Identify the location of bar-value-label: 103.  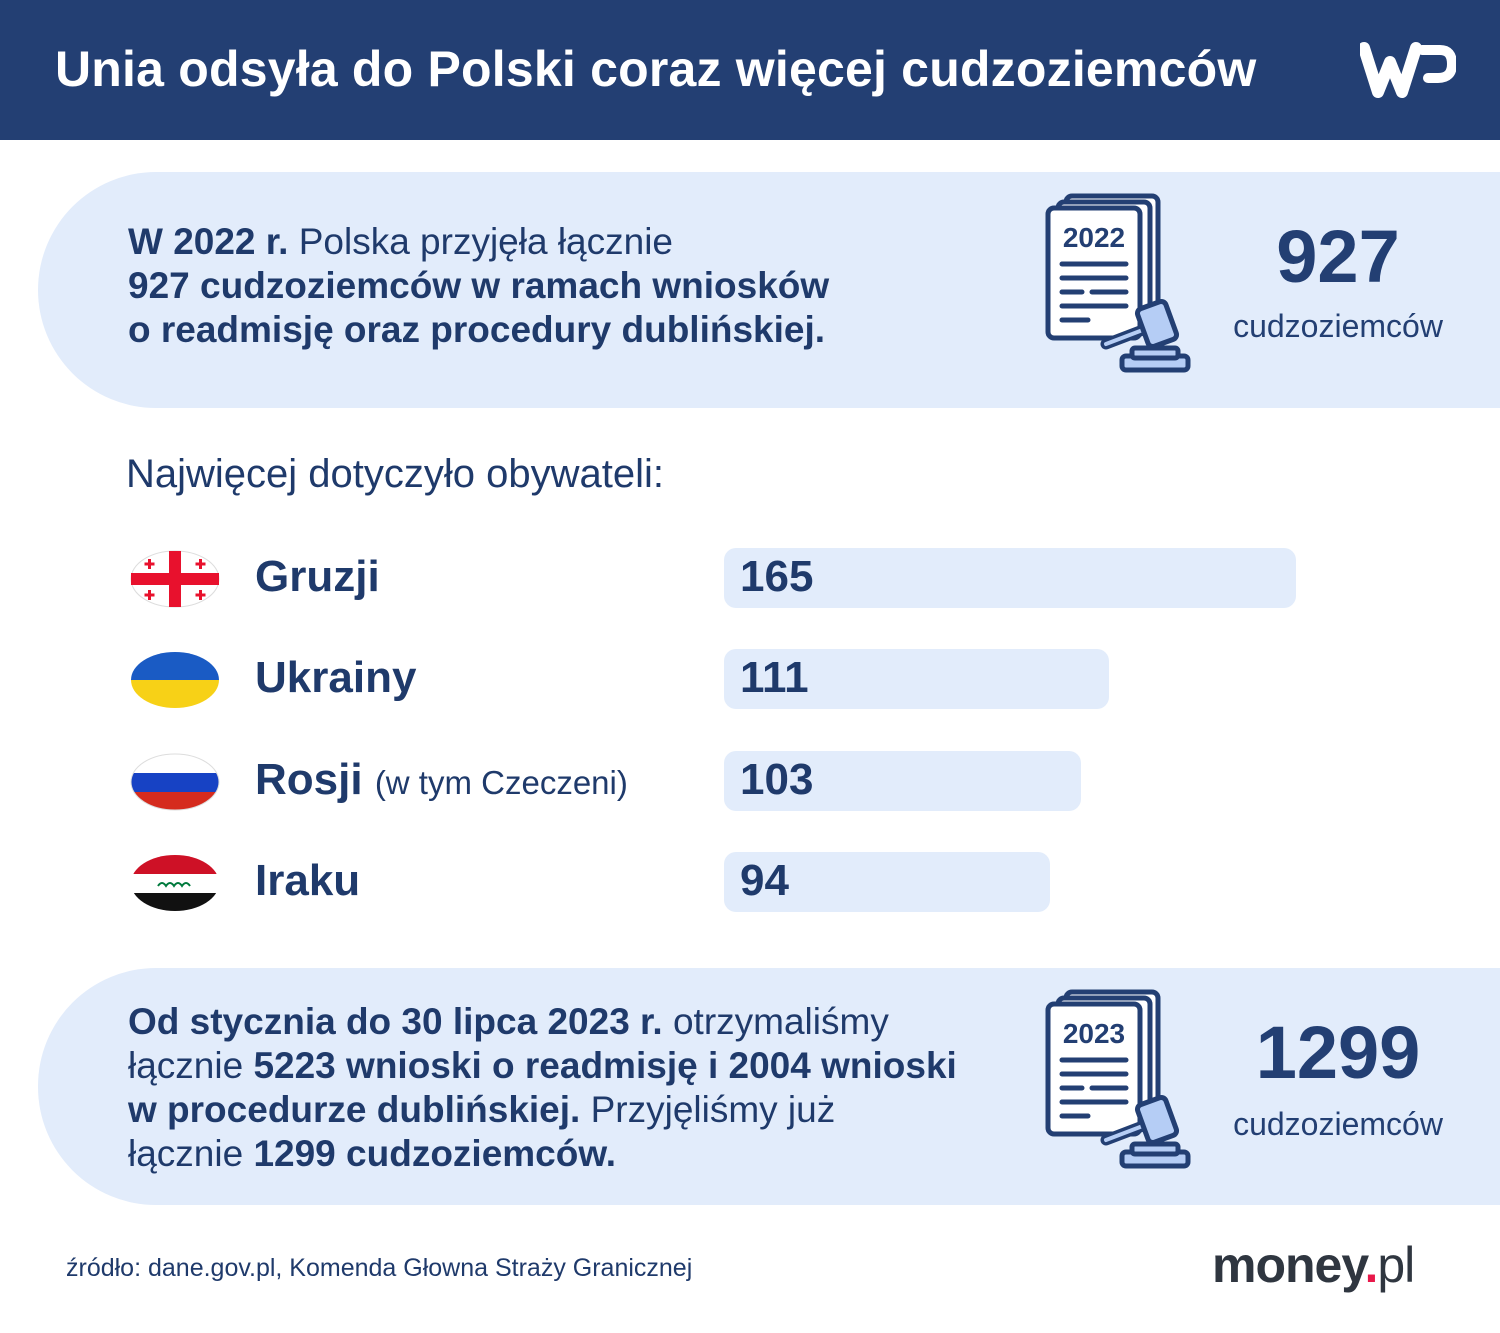
(777, 779).